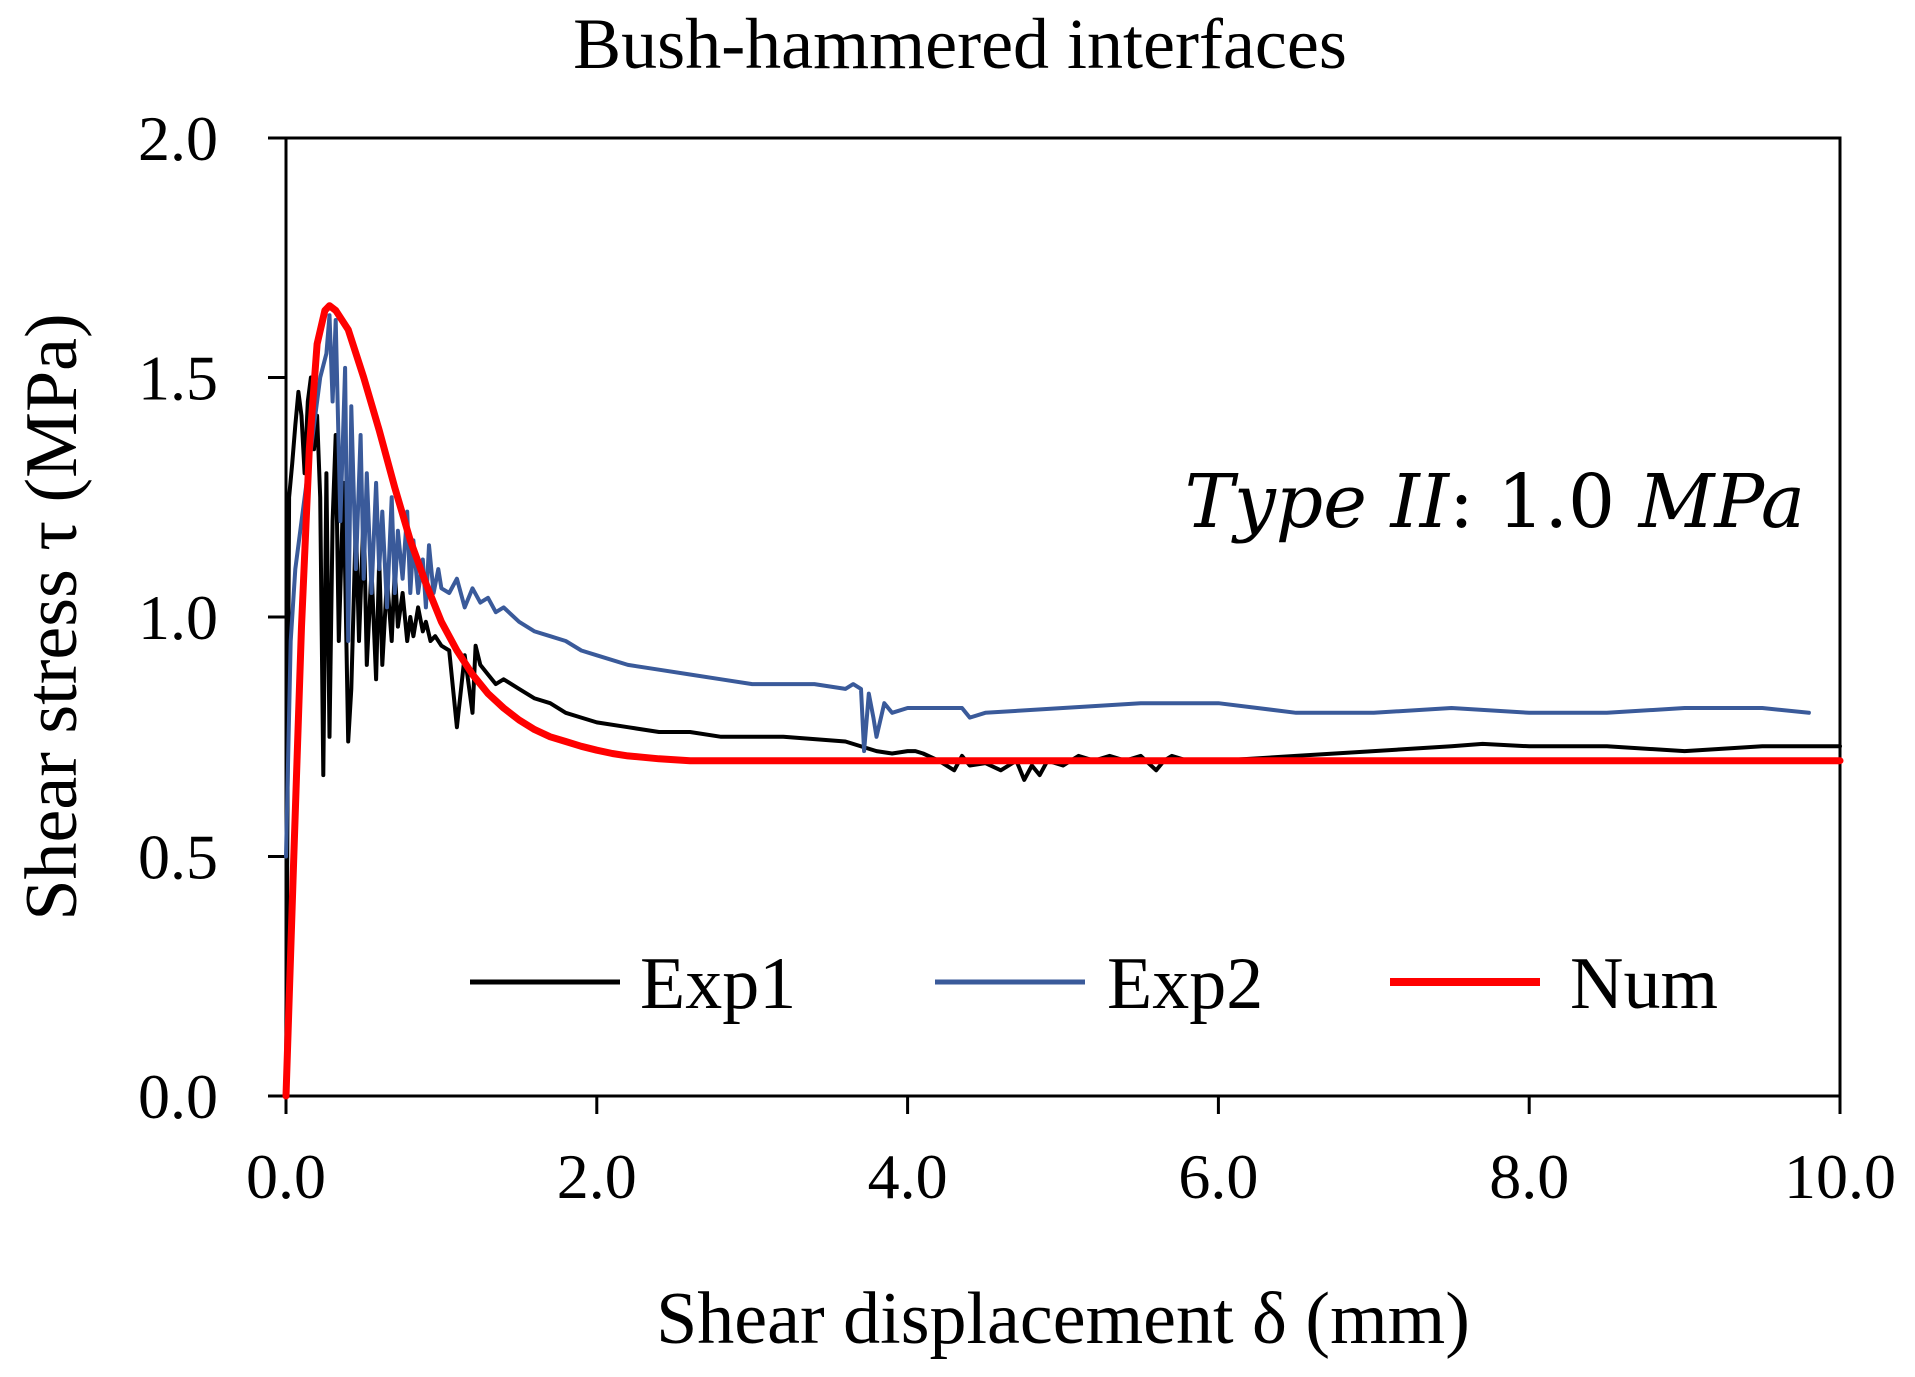  Describe the element at coordinates (597, 1176) in the screenshot. I see `x-tick-label: 2.0` at that location.